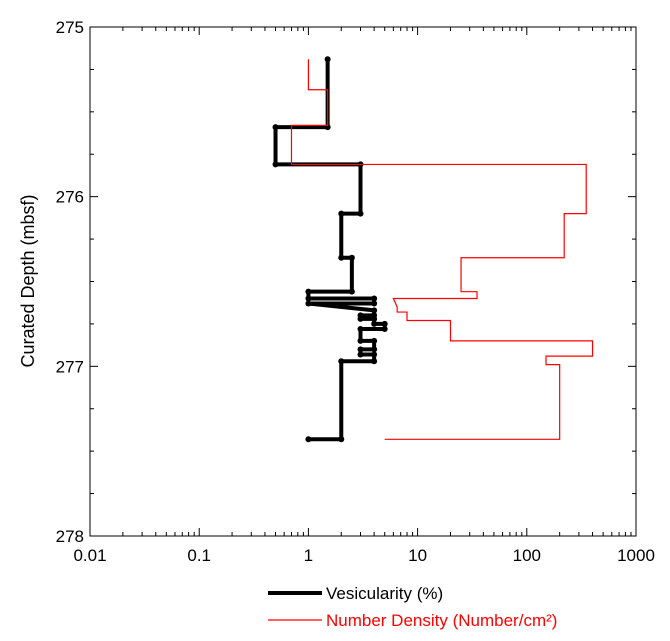  I want to click on x-tick-label: 10, so click(417, 555).